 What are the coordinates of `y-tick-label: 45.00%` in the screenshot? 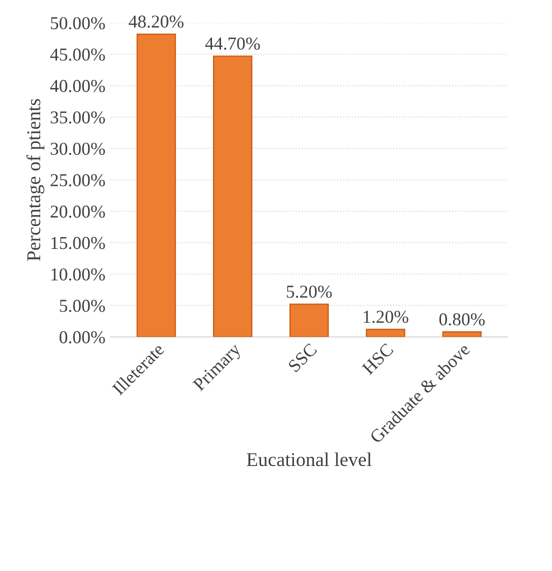 It's located at (77, 54).